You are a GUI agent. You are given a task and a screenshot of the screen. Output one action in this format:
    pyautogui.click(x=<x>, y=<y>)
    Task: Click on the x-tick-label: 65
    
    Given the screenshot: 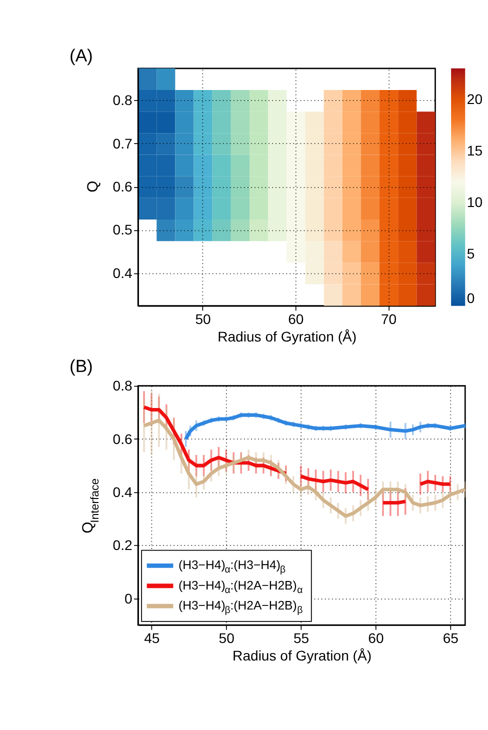 What is the action you would take?
    pyautogui.click(x=450, y=638)
    